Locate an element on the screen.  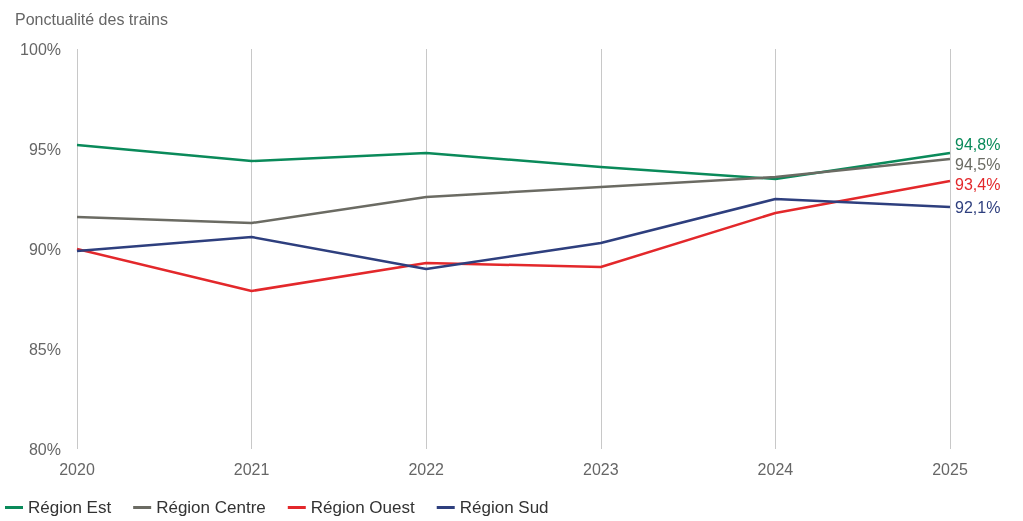
y-tick-label: 85% is located at coordinates (44, 349).